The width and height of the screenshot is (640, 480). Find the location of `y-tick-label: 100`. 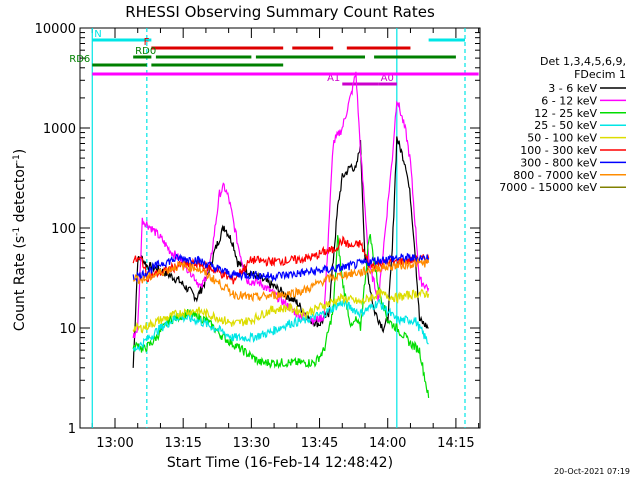

y-tick-label: 100 is located at coordinates (63, 229).